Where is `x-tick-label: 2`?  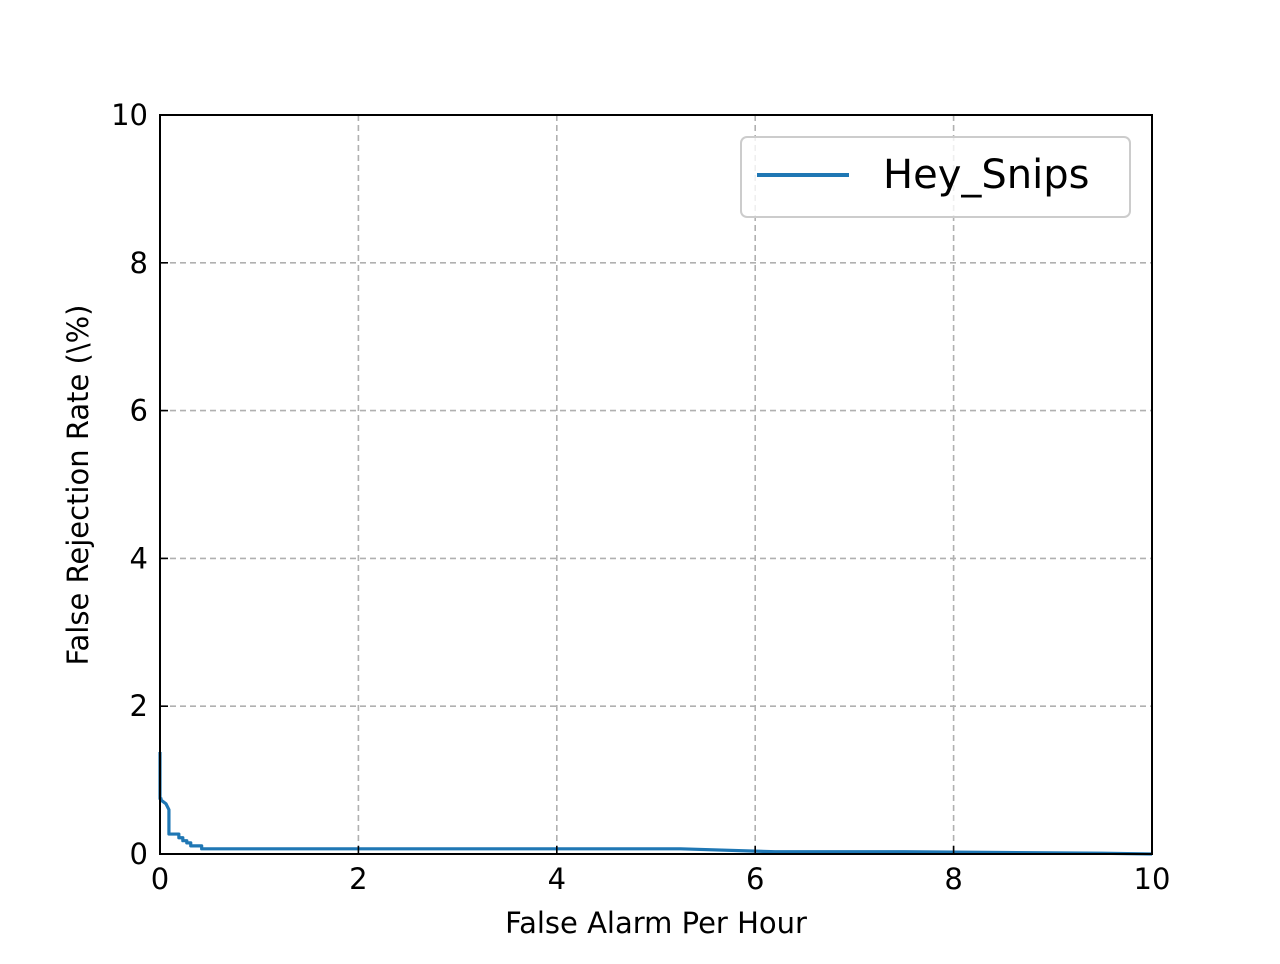 x-tick-label: 2 is located at coordinates (358, 879).